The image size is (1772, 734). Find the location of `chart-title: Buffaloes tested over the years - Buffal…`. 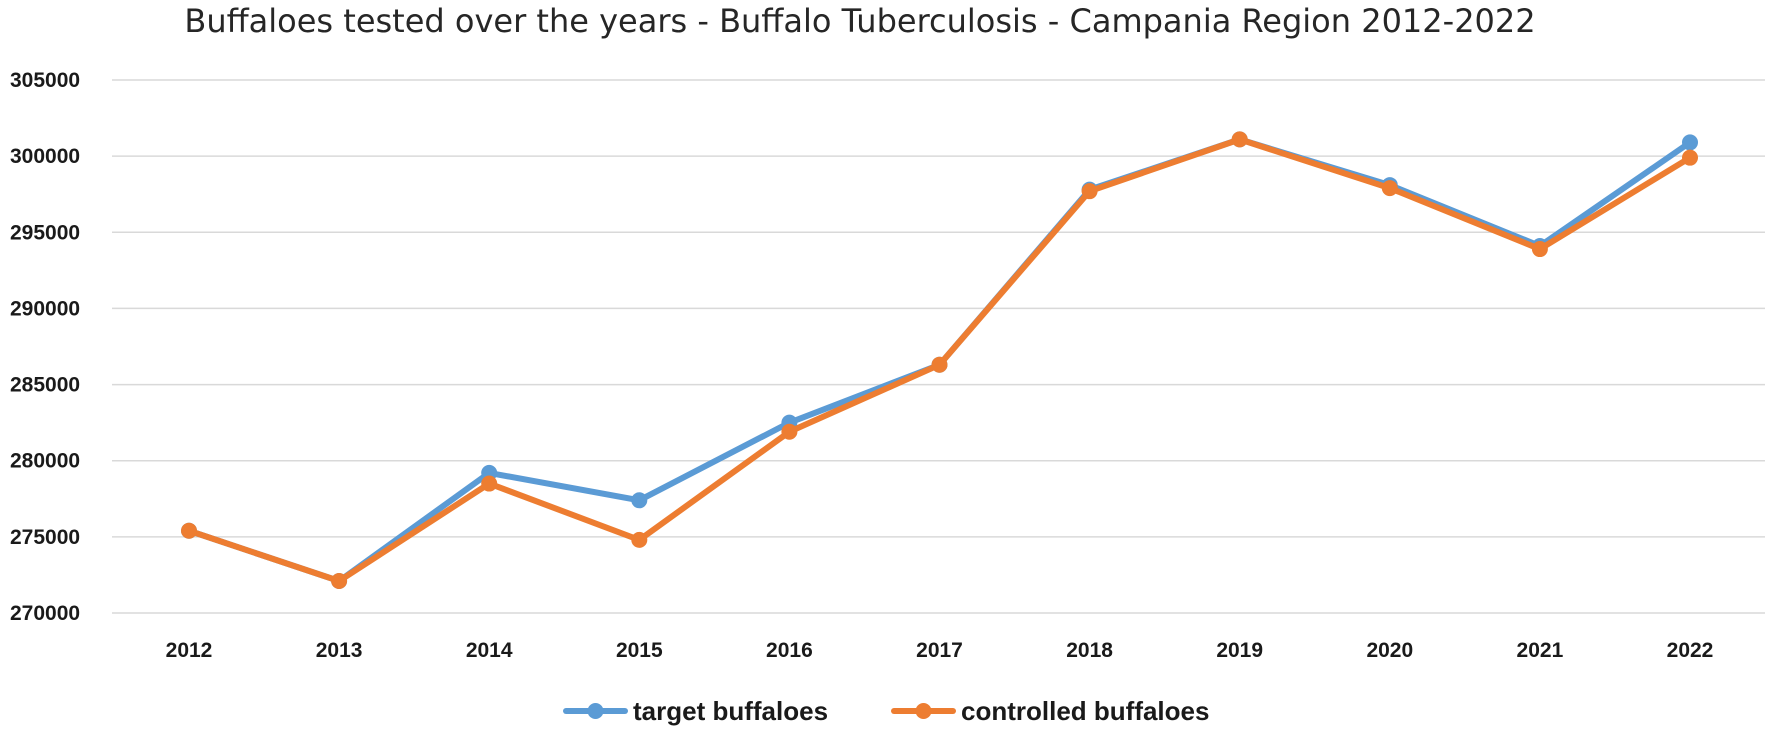

chart-title: Buffaloes tested over the years - Buffal… is located at coordinates (859, 21).